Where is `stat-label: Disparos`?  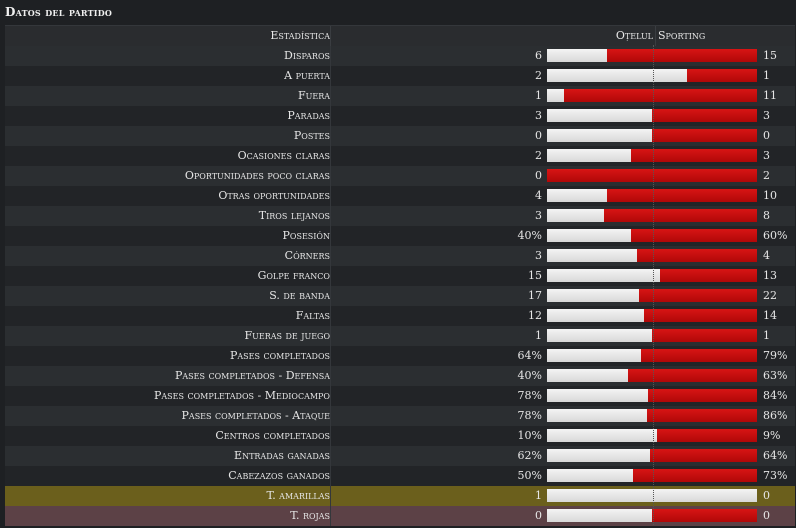 stat-label: Disparos is located at coordinates (307, 55).